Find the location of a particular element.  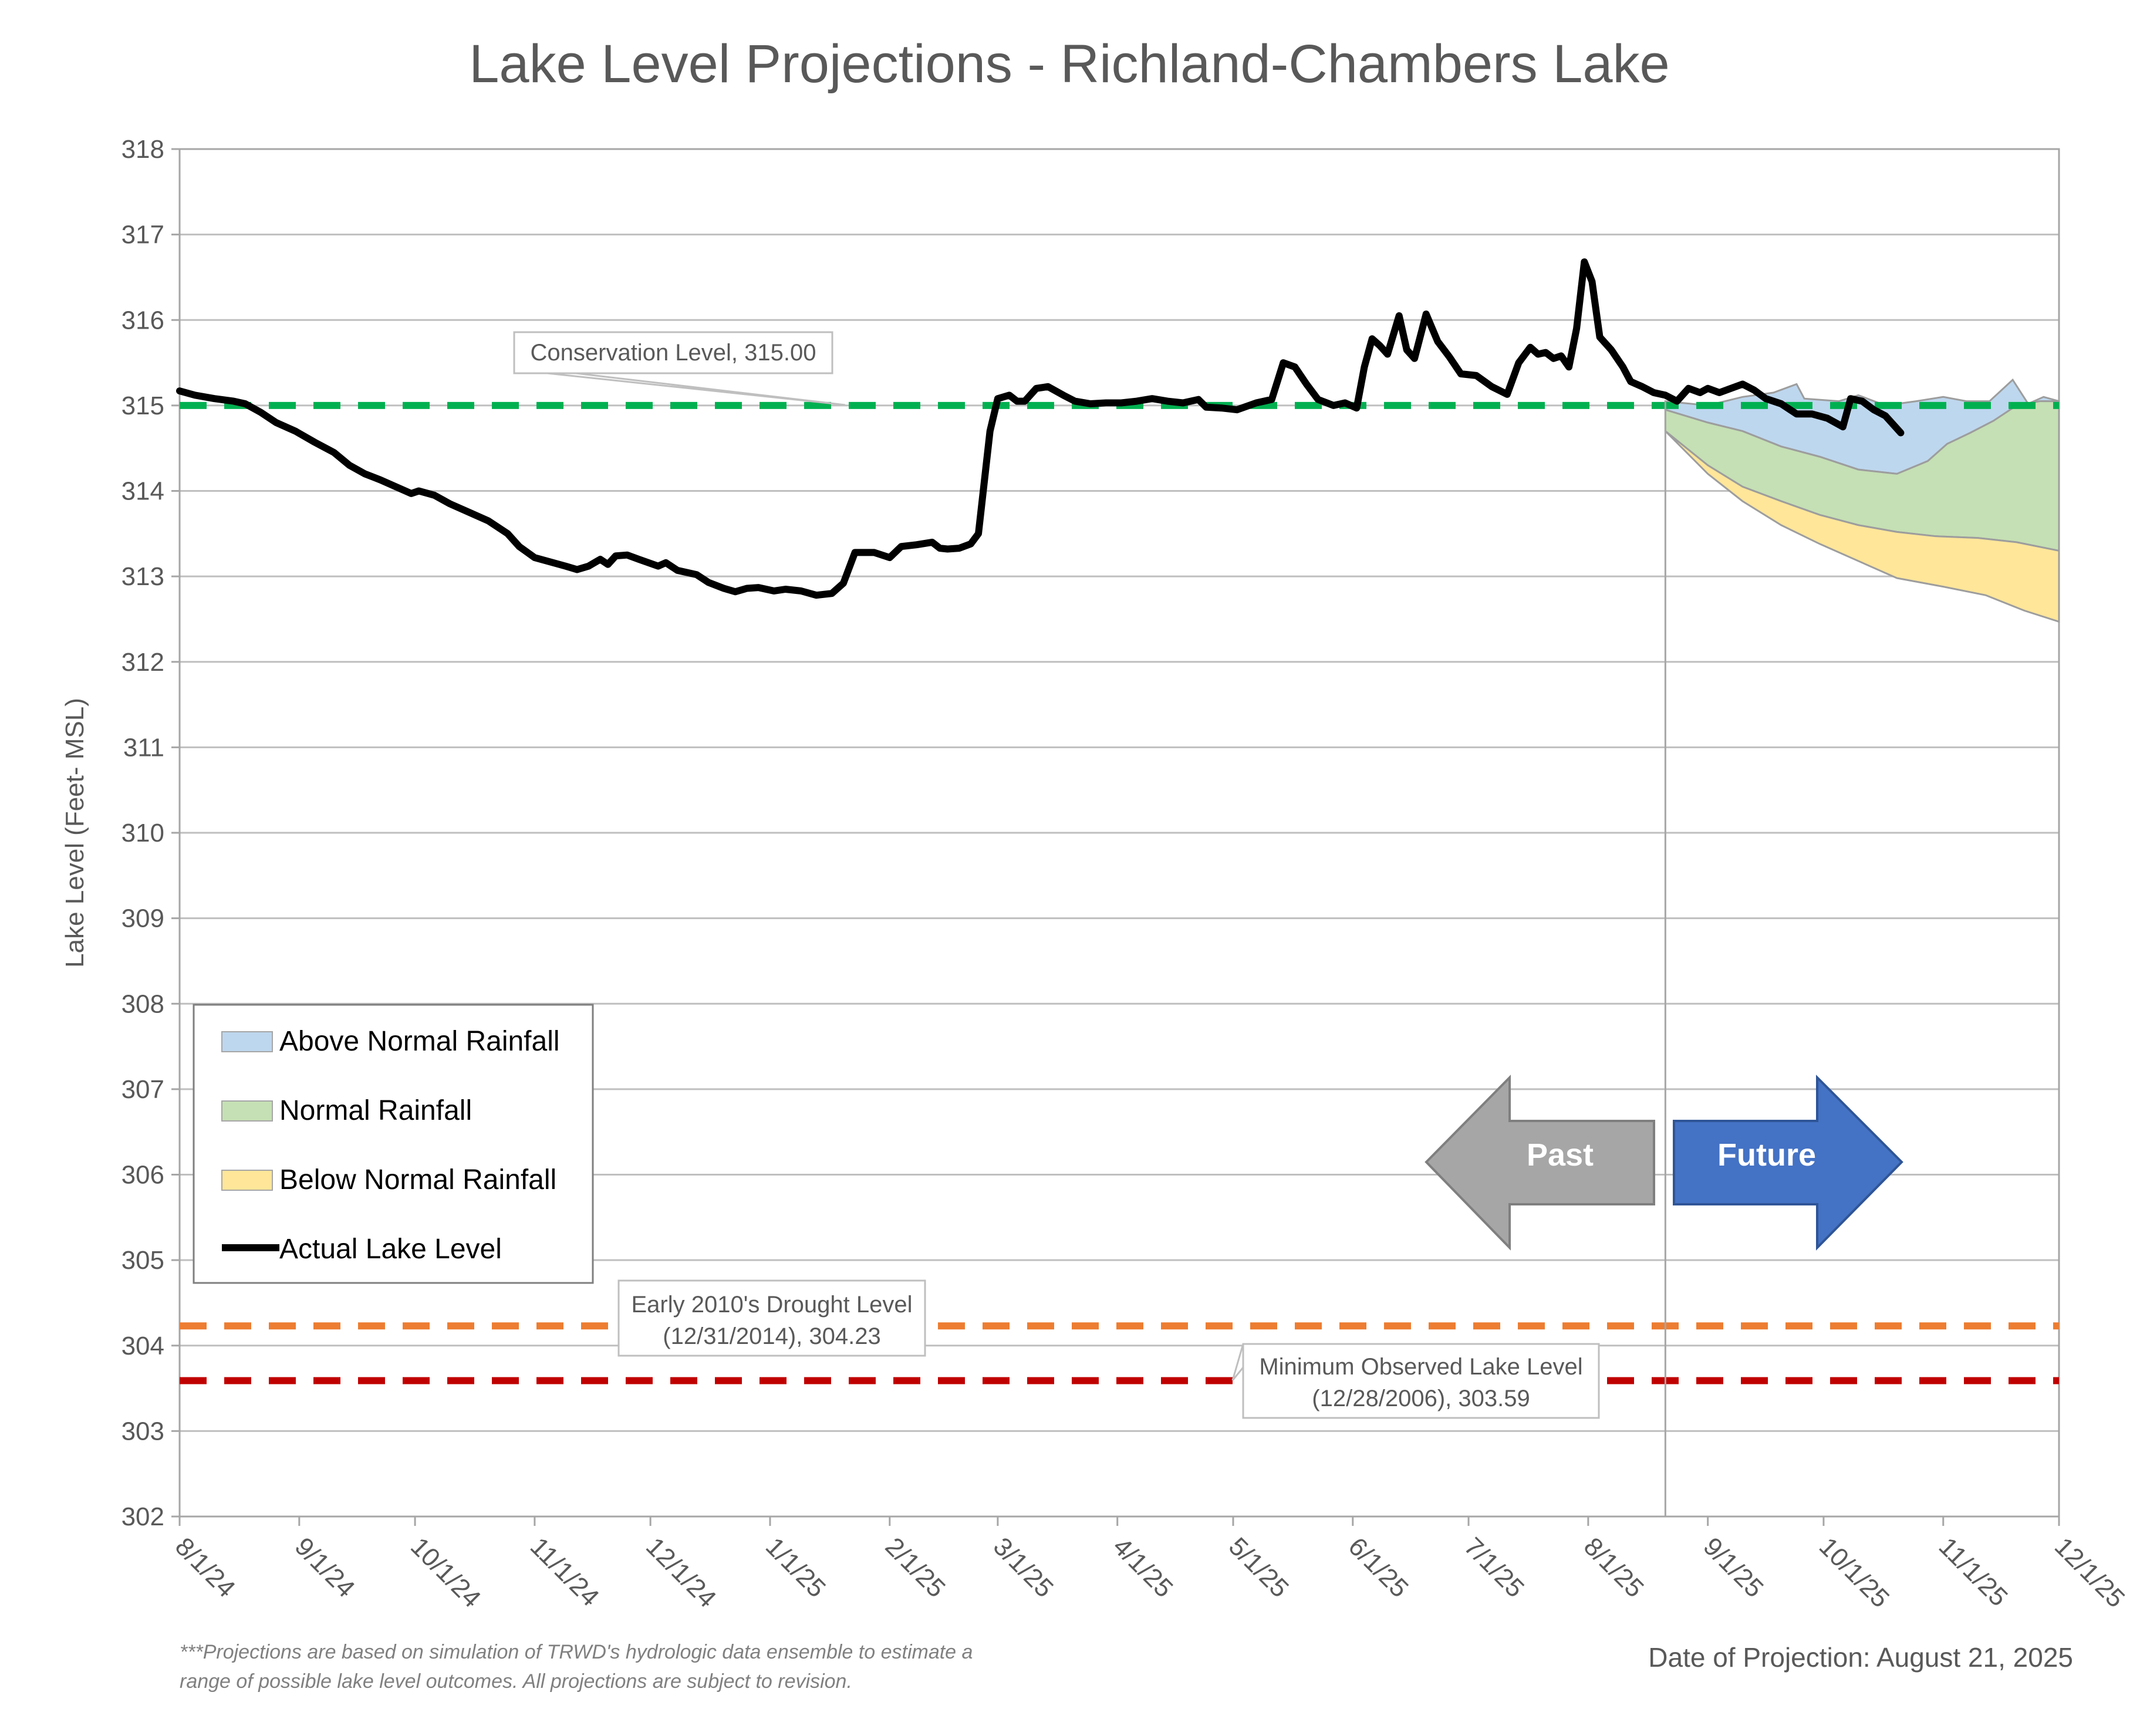

conservation-callout-box is located at coordinates (673, 352).